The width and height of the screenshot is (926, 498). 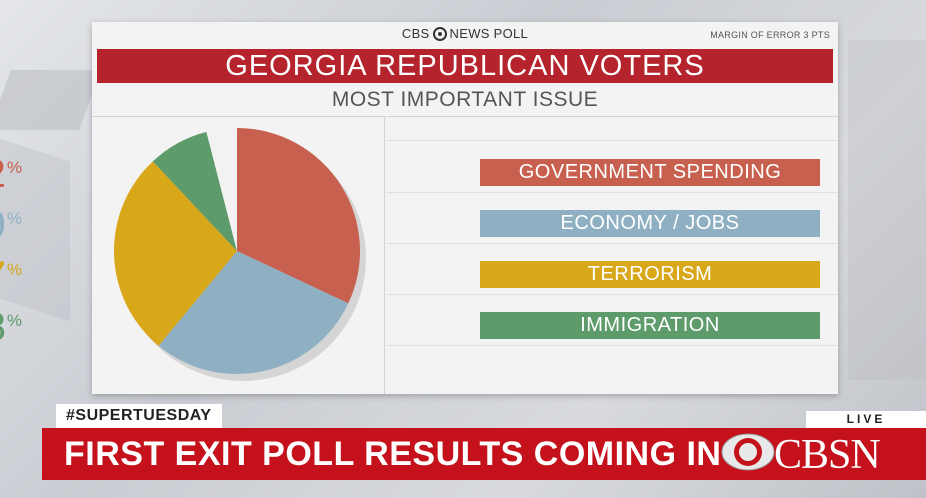 I want to click on bar-government-spending: GOVERNMENT SPENDING, so click(x=650, y=172).